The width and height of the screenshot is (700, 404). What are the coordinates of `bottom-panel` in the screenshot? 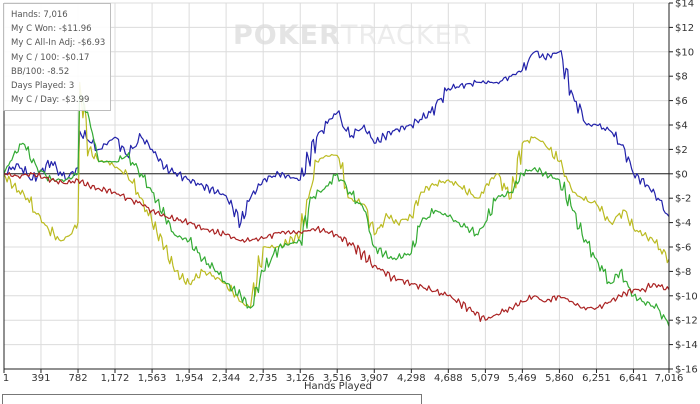 It's located at (212, 399).